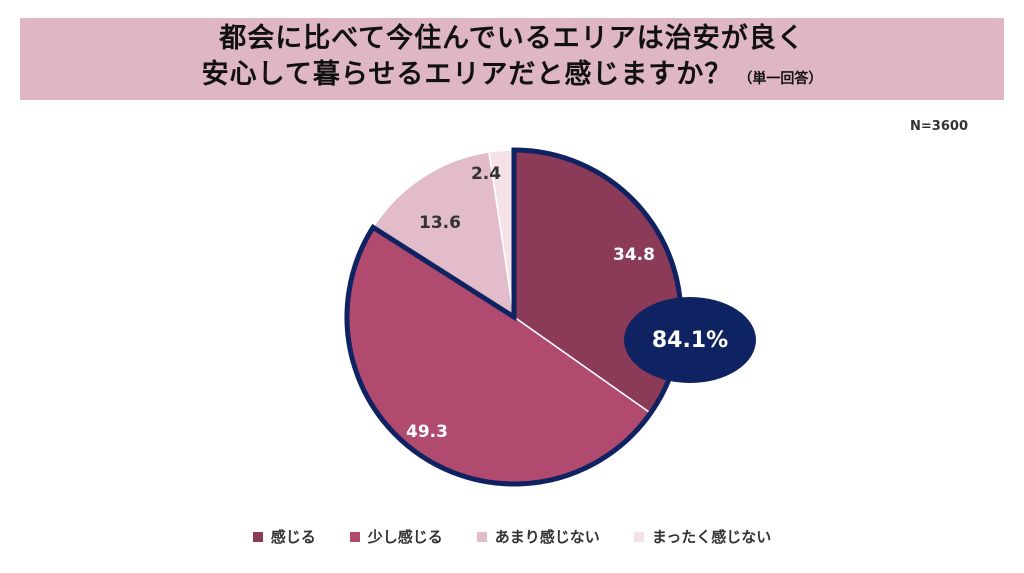 The image size is (1024, 573). I want to click on legend: 感じる 少し感じる あまり感じない まったく感じない, so click(512, 536).